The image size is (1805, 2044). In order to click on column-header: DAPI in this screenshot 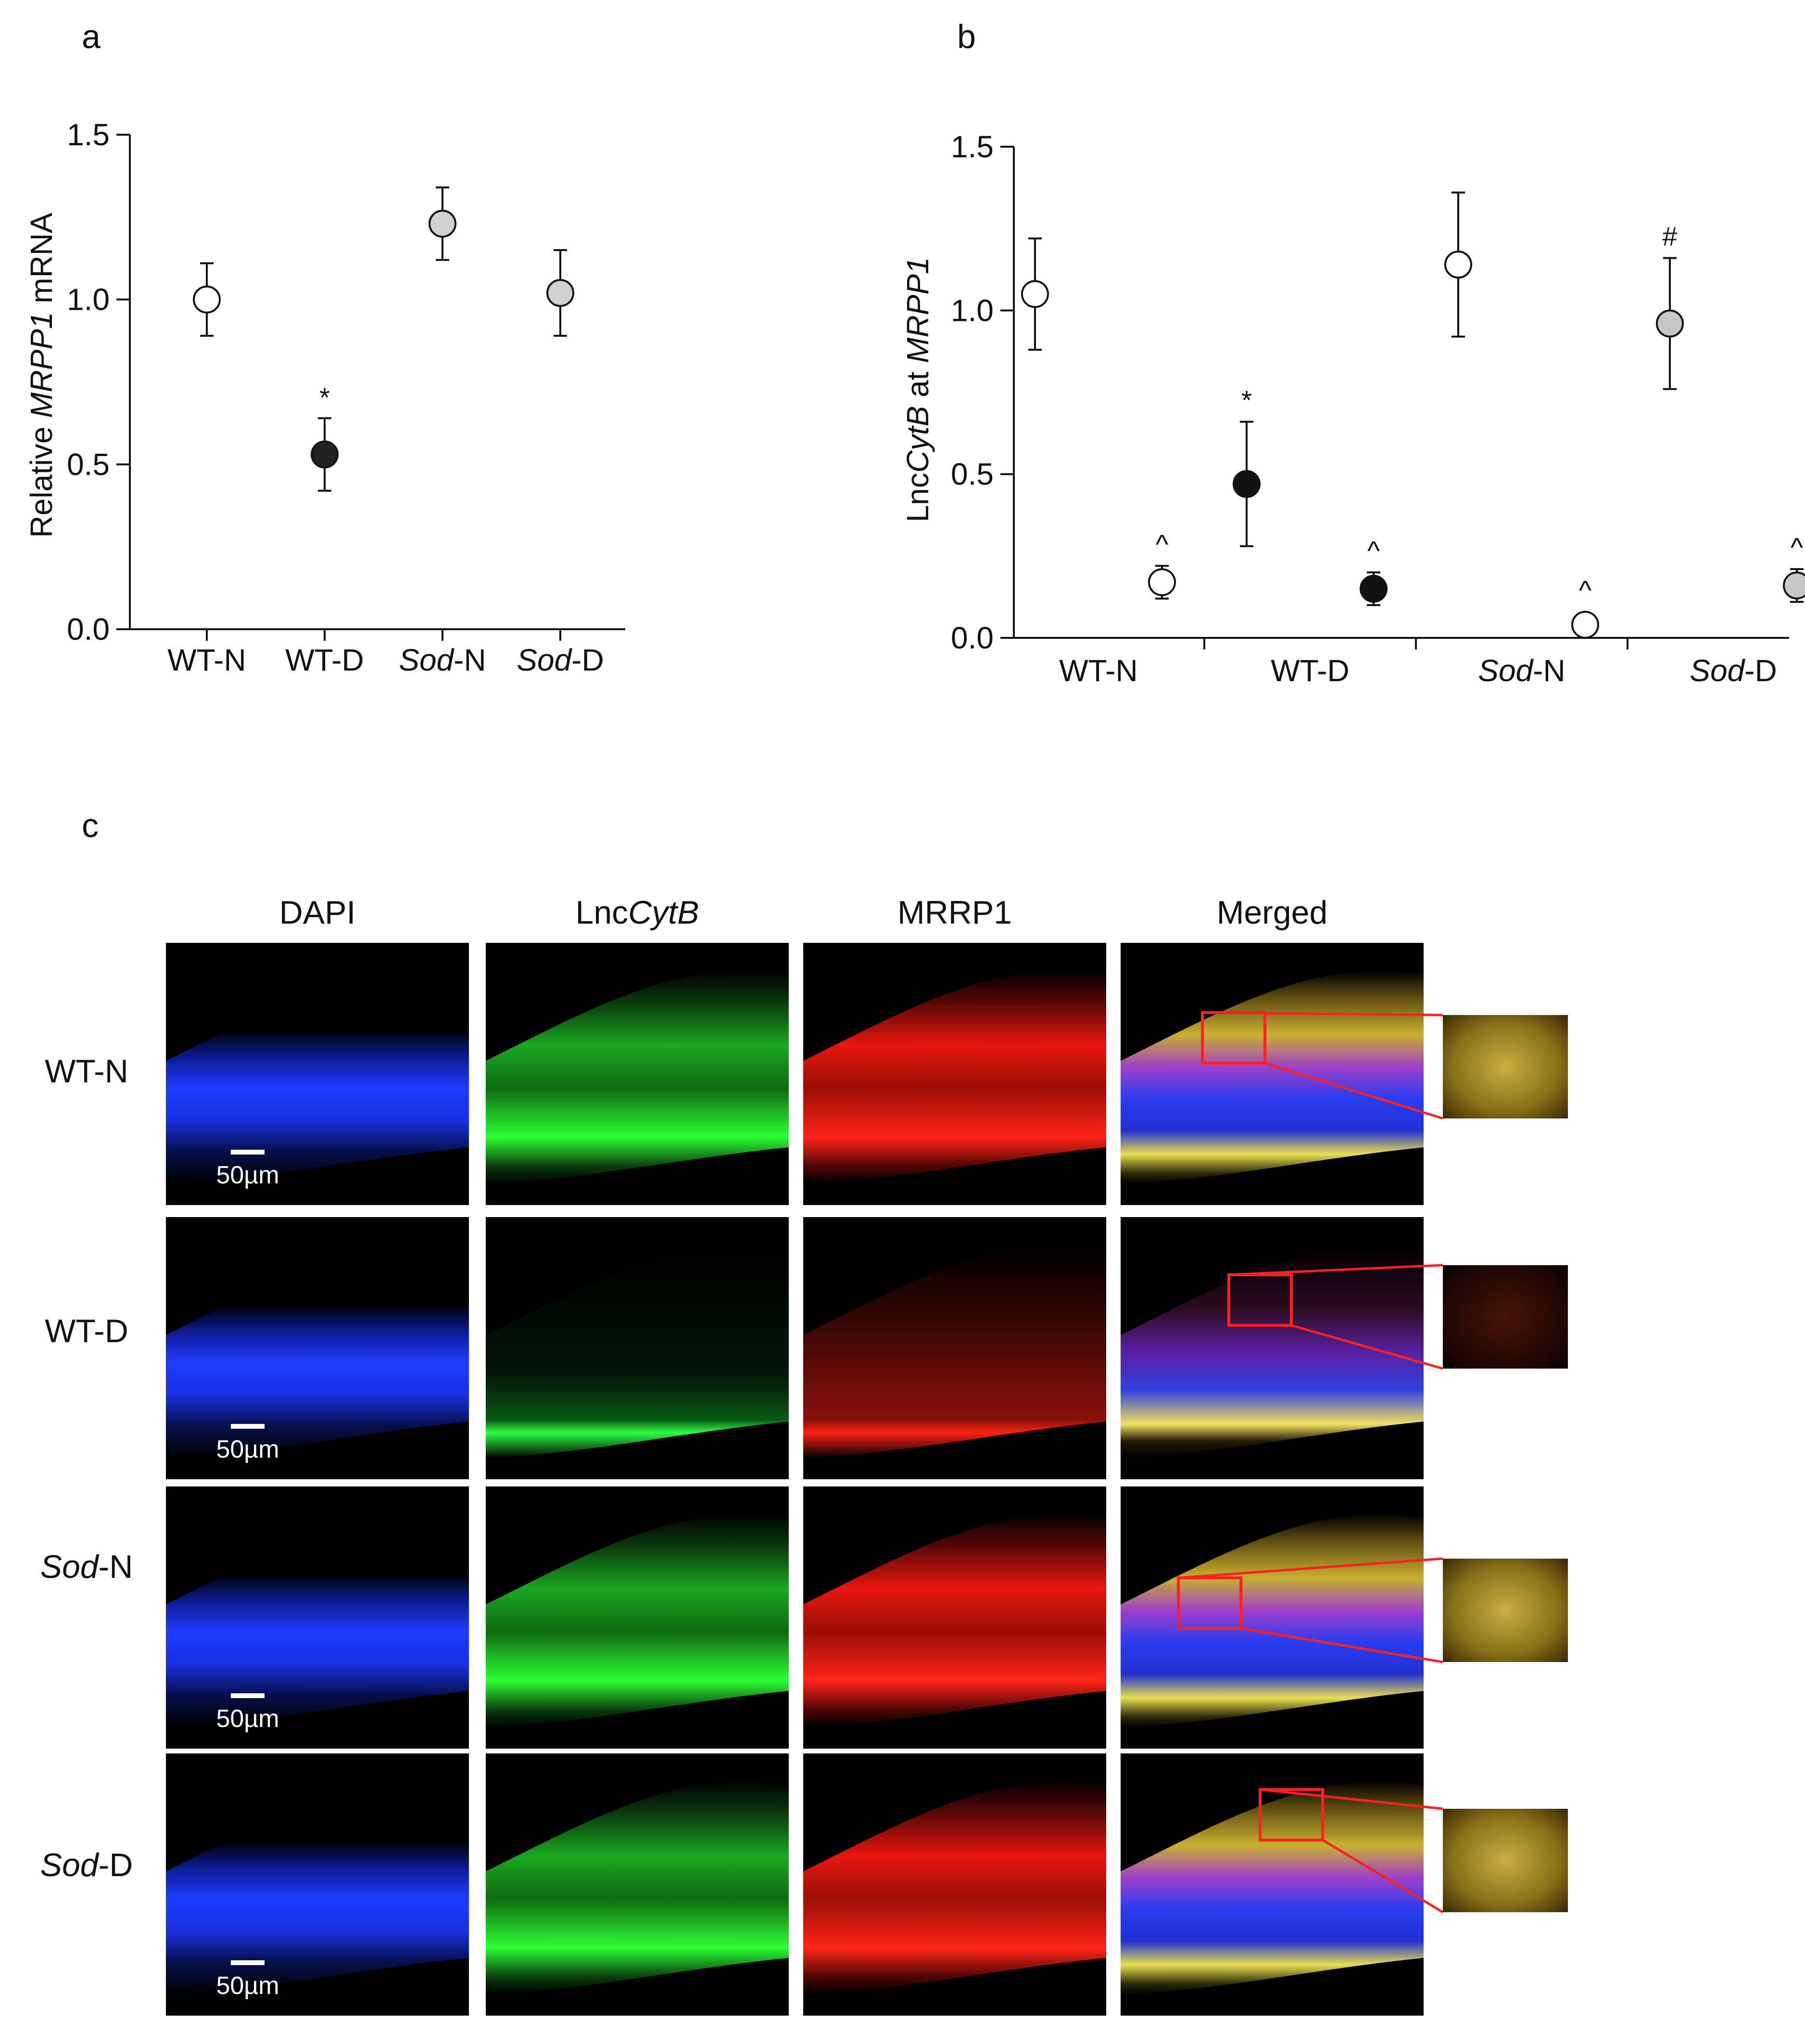, I will do `click(318, 912)`.